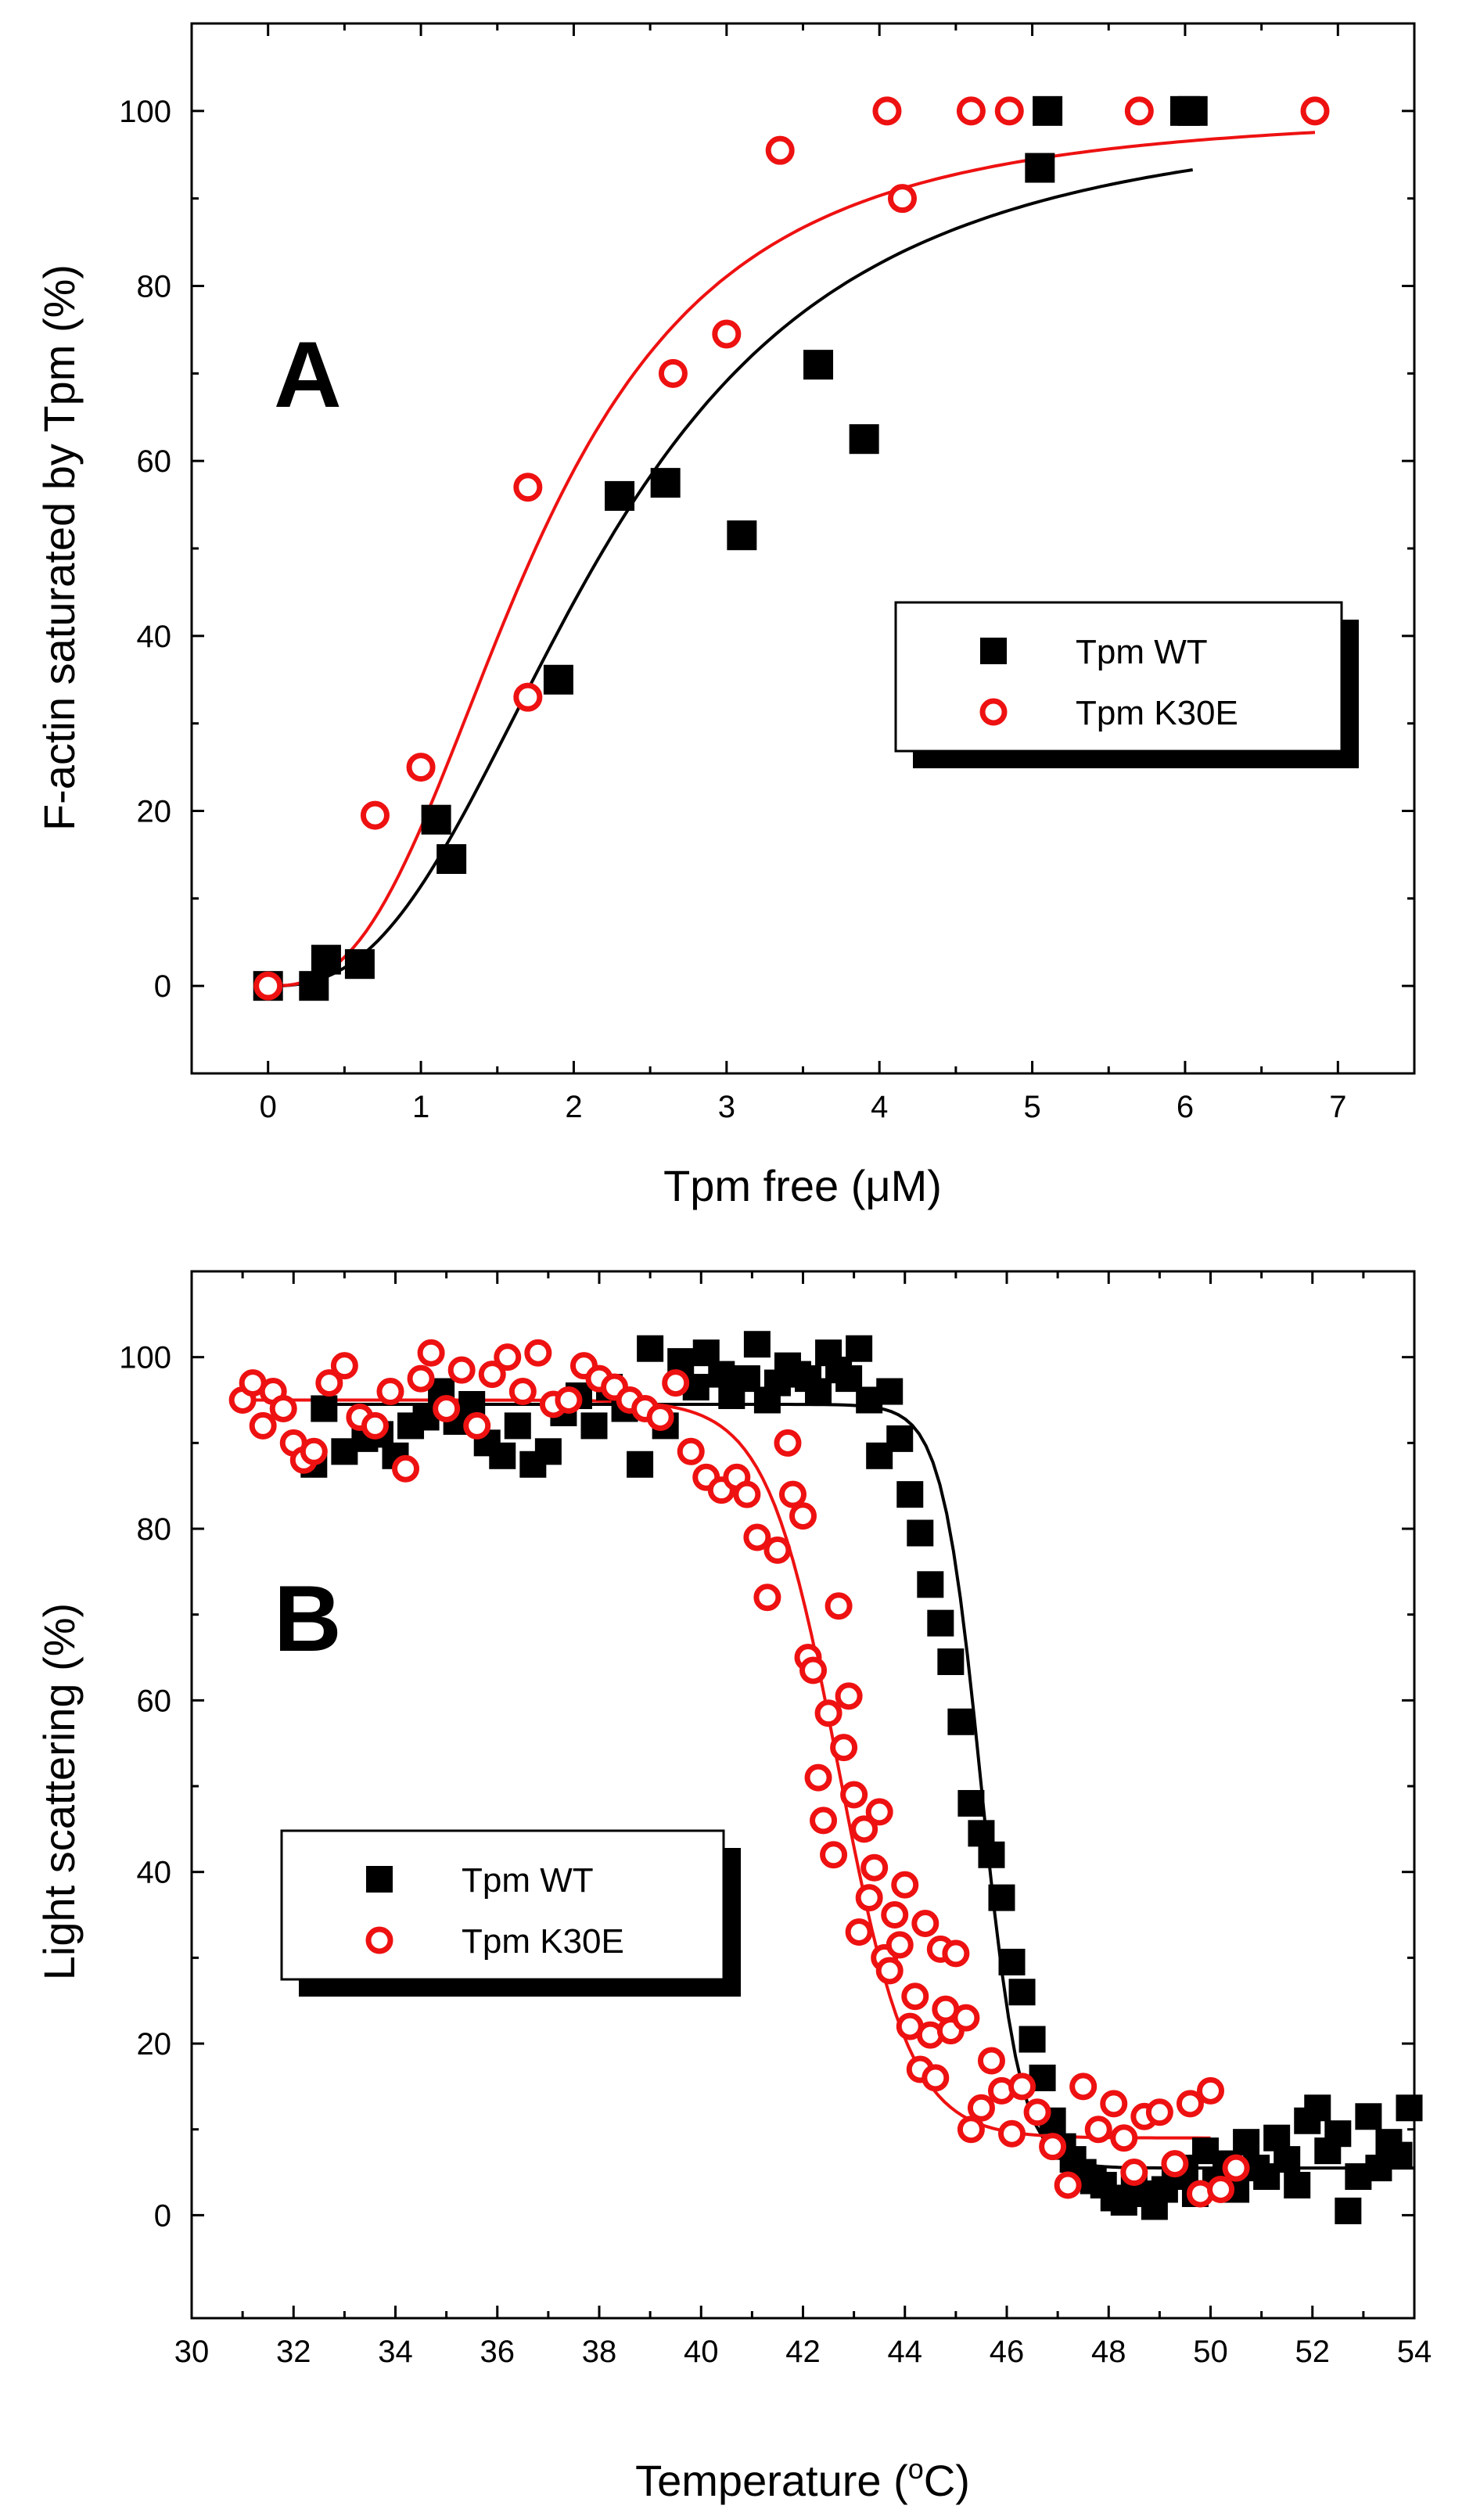 This screenshot has height=2520, width=1473. I want to click on x-tick-label: 1, so click(421, 1107).